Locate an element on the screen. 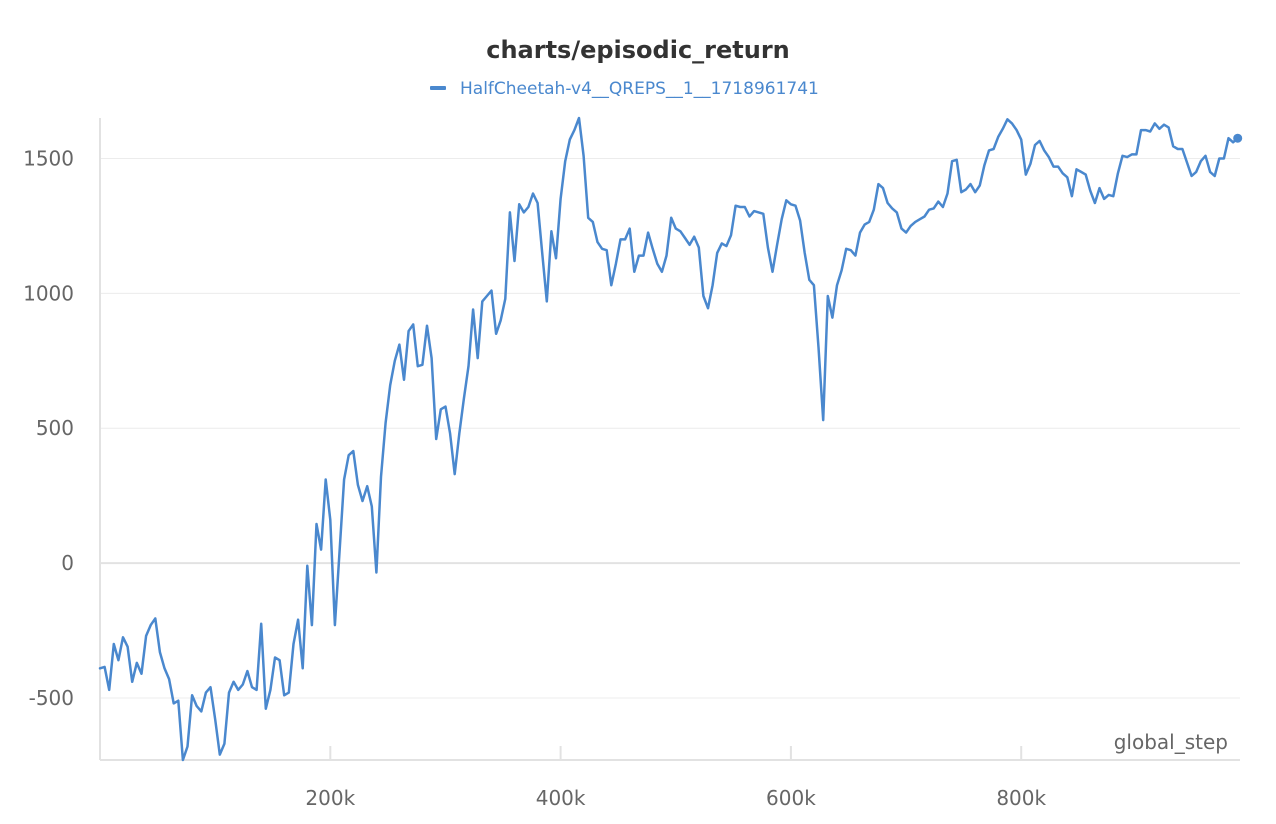 The width and height of the screenshot is (1276, 824). x-tick-label: 400k is located at coordinates (561, 798).